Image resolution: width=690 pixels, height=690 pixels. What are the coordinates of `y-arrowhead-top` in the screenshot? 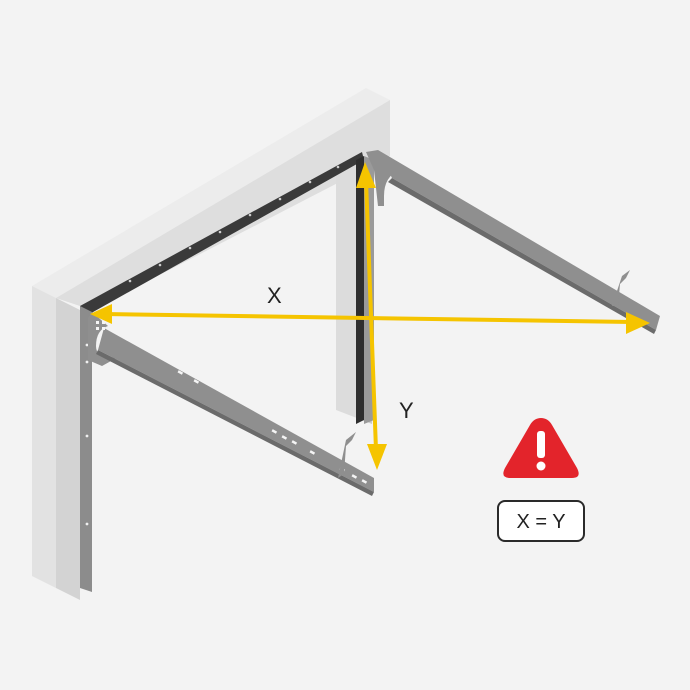 It's located at (366, 175).